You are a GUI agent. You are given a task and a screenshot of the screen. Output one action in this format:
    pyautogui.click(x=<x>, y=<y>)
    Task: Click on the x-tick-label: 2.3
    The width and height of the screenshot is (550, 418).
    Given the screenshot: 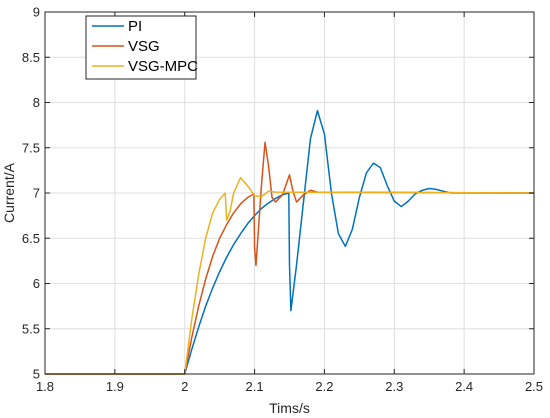 What is the action you would take?
    pyautogui.click(x=394, y=386)
    